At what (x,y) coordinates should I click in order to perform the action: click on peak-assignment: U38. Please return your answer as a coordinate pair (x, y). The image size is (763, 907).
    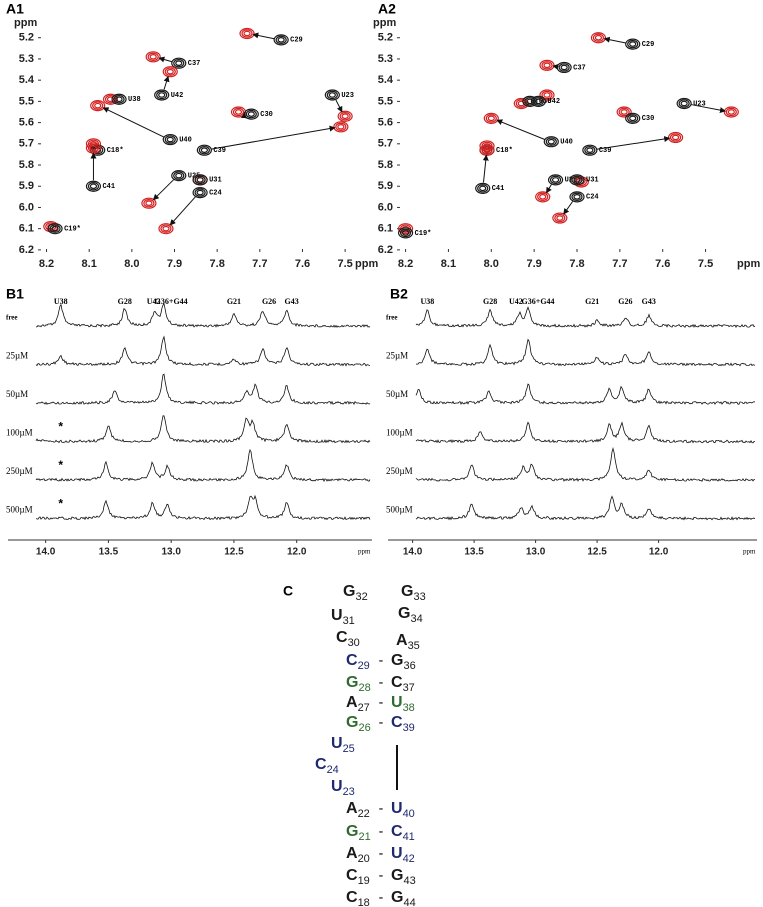
    Looking at the image, I should click on (427, 301).